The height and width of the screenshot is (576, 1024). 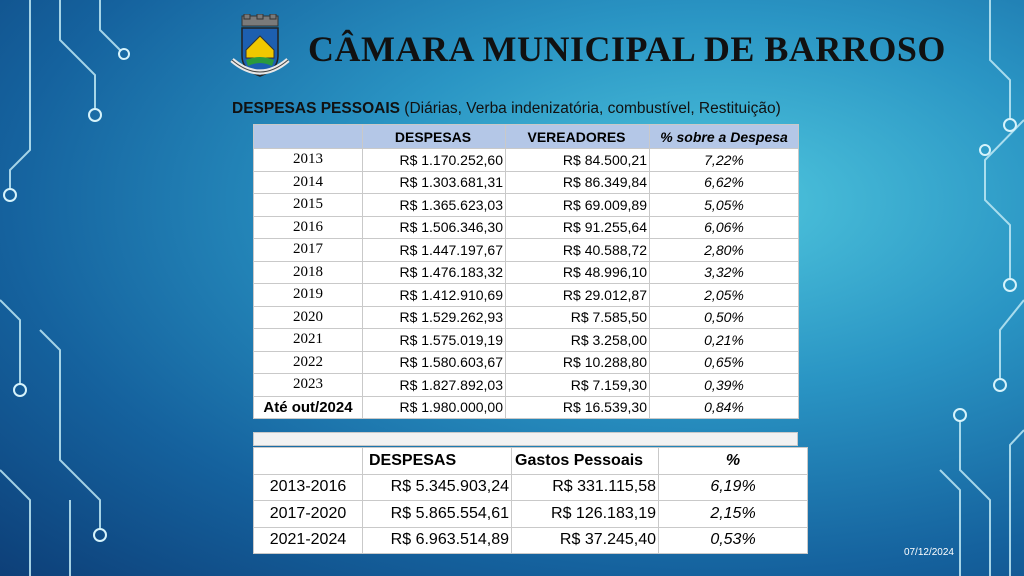 What do you see at coordinates (316, 108) in the screenshot?
I see `subtitle-main: DESPESAS PESSOAIS` at bounding box center [316, 108].